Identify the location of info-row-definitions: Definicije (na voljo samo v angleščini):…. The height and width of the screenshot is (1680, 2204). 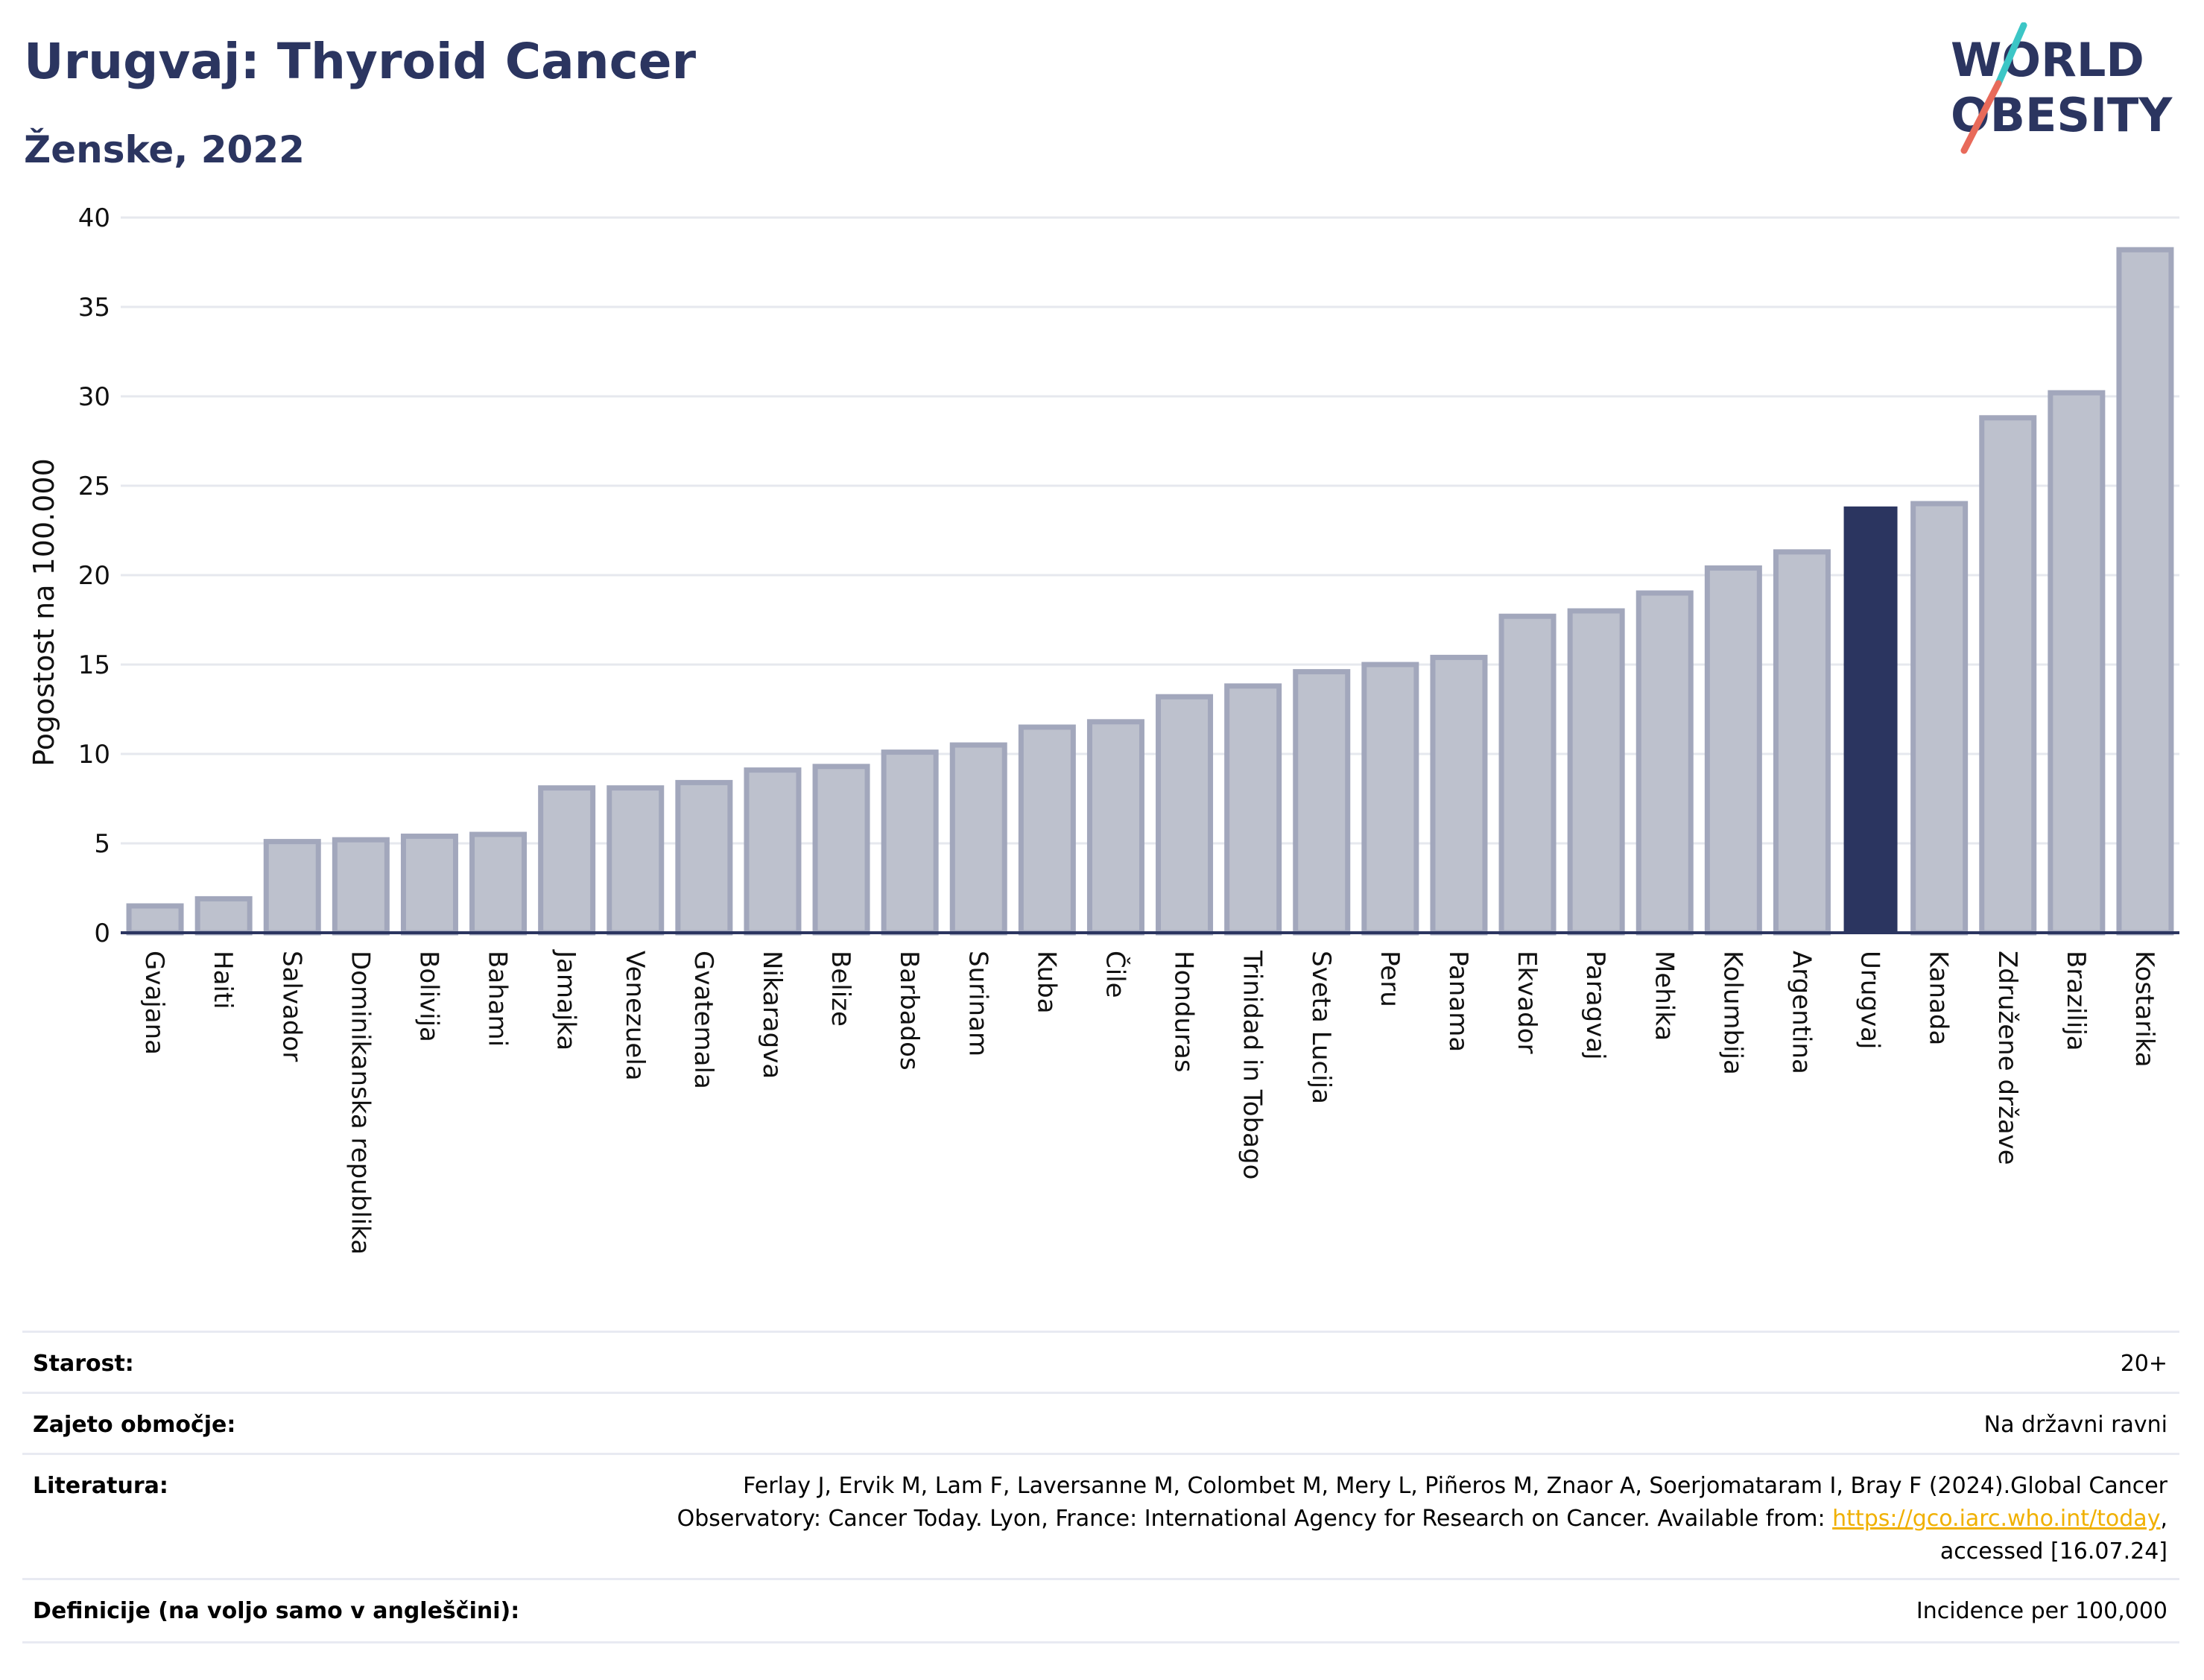
(1100, 1610).